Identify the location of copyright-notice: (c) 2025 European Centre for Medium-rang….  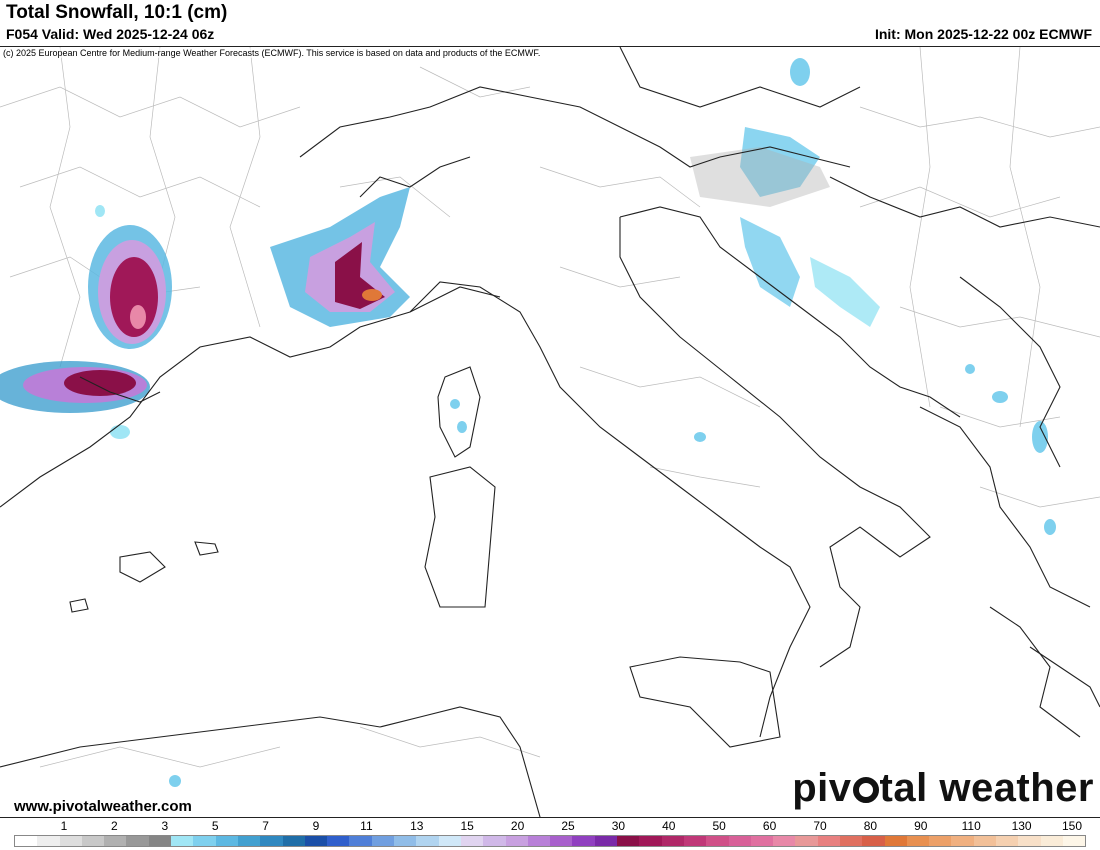
(272, 53).